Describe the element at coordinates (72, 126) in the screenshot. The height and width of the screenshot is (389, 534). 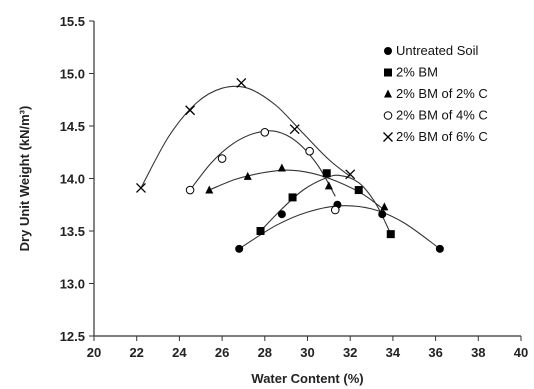
I see `y-tick-label: 14.5` at that location.